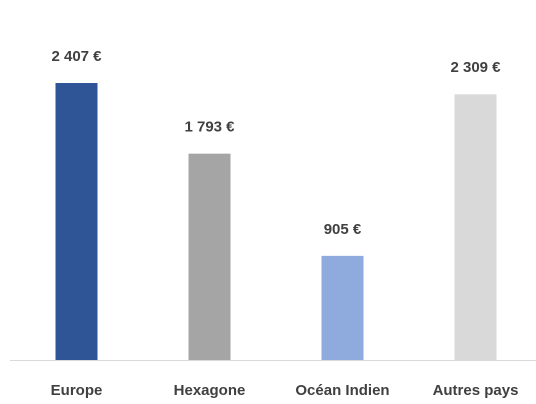  I want to click on value-label: 905 €, so click(343, 229).